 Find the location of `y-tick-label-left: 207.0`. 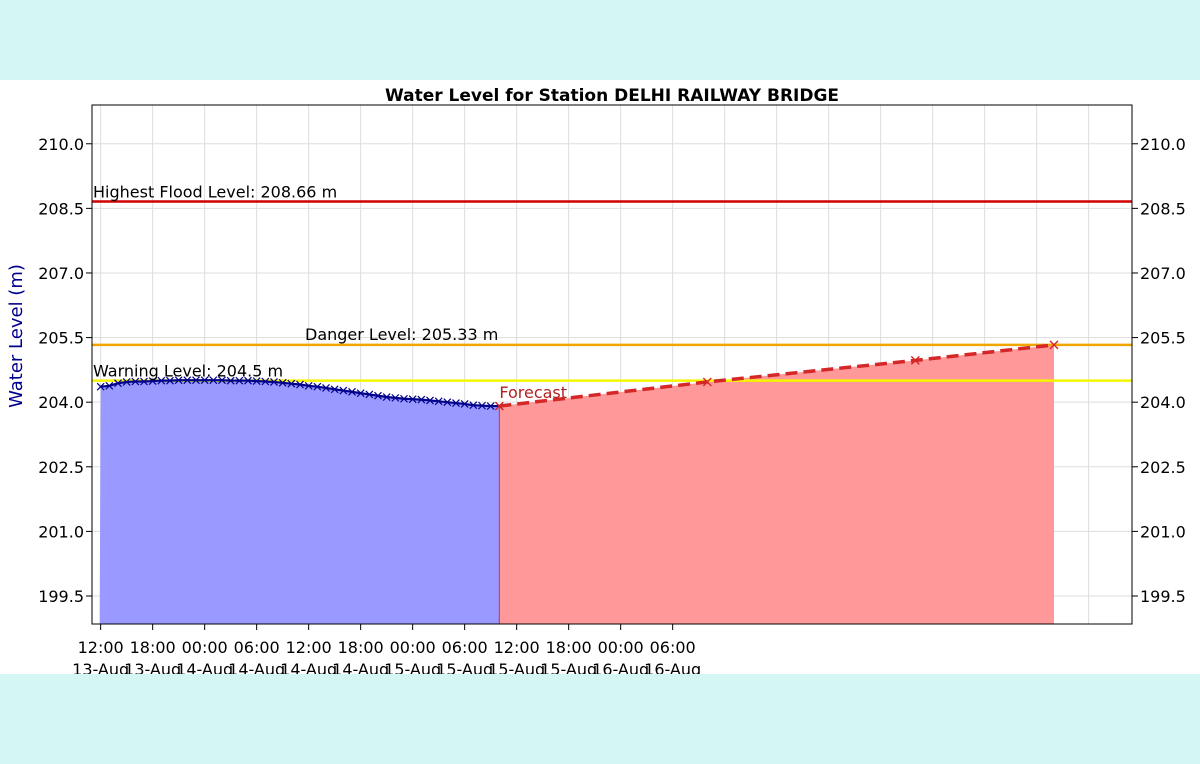

y-tick-label-left: 207.0 is located at coordinates (61, 273).